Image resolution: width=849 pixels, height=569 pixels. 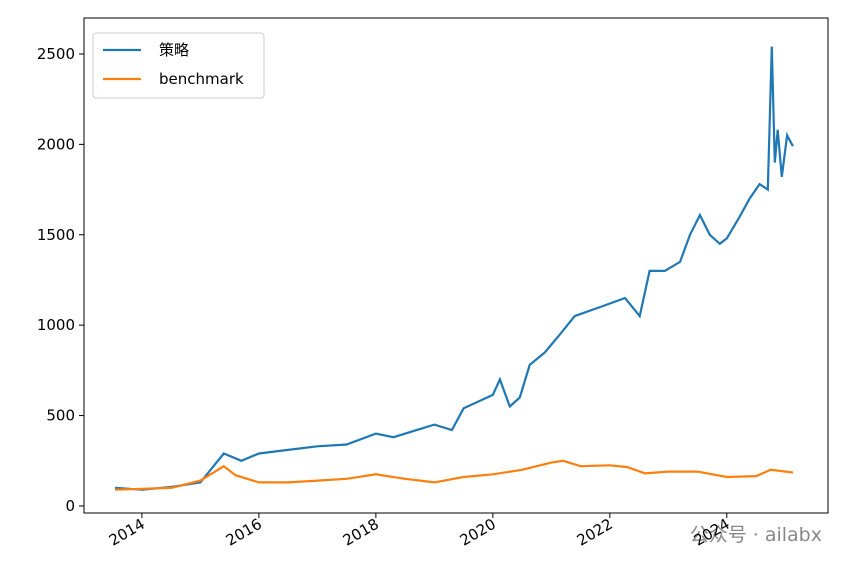 What do you see at coordinates (756, 535) in the screenshot?
I see `watermark: 公众号 · ailabx` at bounding box center [756, 535].